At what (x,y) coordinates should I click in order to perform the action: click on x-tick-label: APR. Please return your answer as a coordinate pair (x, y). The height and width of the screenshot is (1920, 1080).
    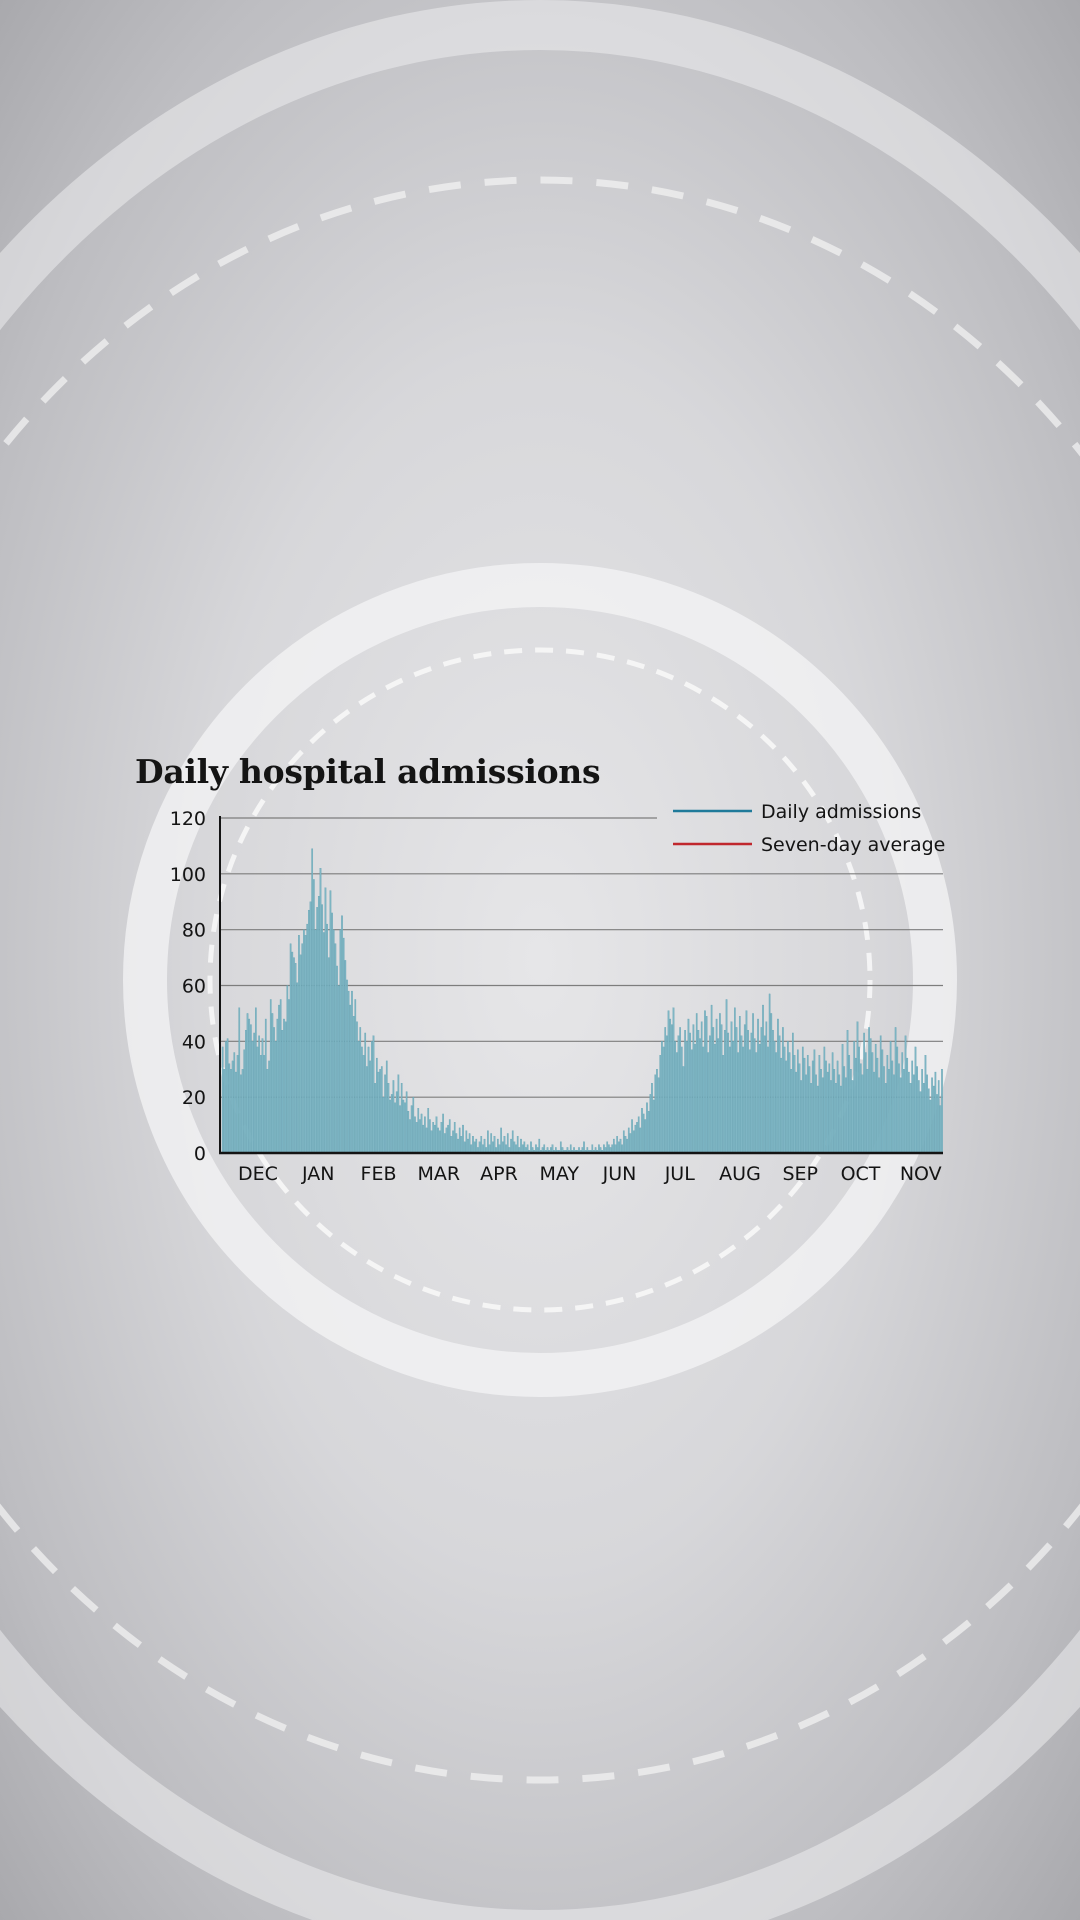
    Looking at the image, I should click on (499, 1174).